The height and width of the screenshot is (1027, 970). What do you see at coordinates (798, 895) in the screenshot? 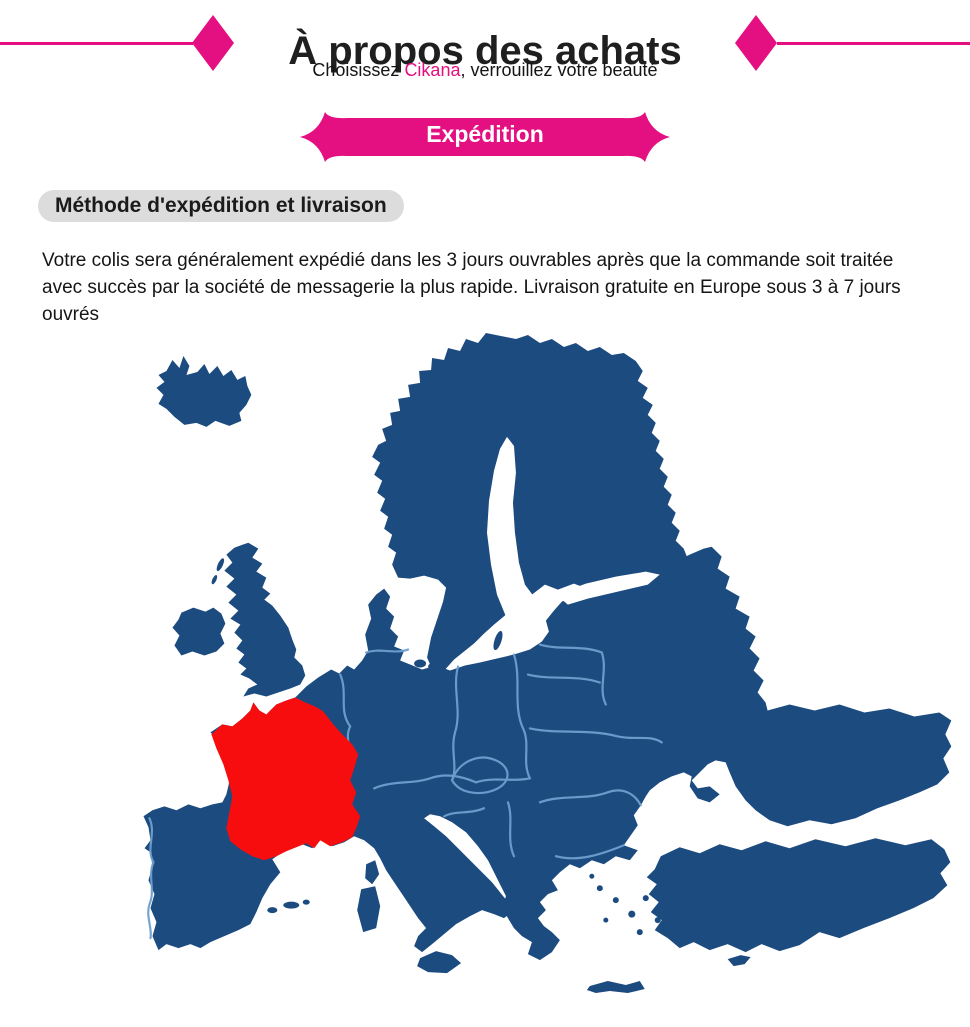
I see `turkey` at bounding box center [798, 895].